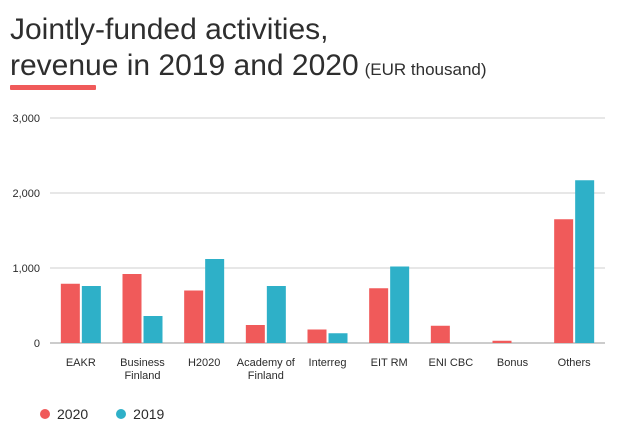 This screenshot has width=640, height=426. What do you see at coordinates (389, 363) in the screenshot?
I see `x-tick-label: EIT RM` at bounding box center [389, 363].